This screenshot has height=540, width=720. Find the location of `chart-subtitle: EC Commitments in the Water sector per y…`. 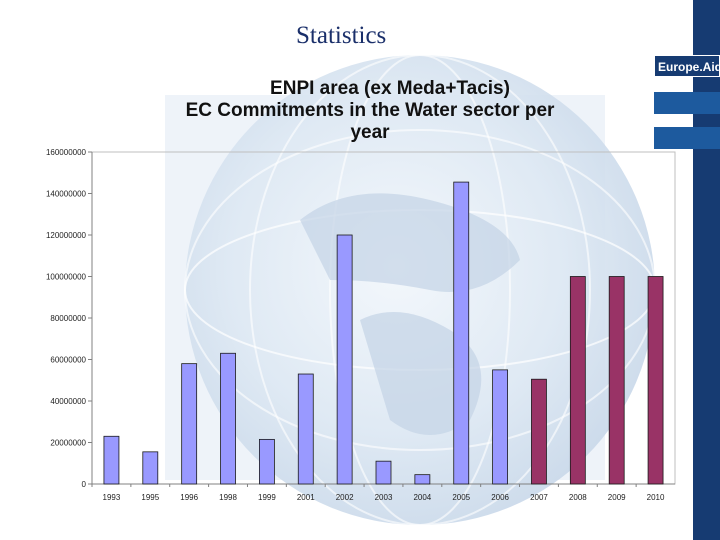

chart-subtitle: EC Commitments in the Water sector per y… is located at coordinates (370, 121).